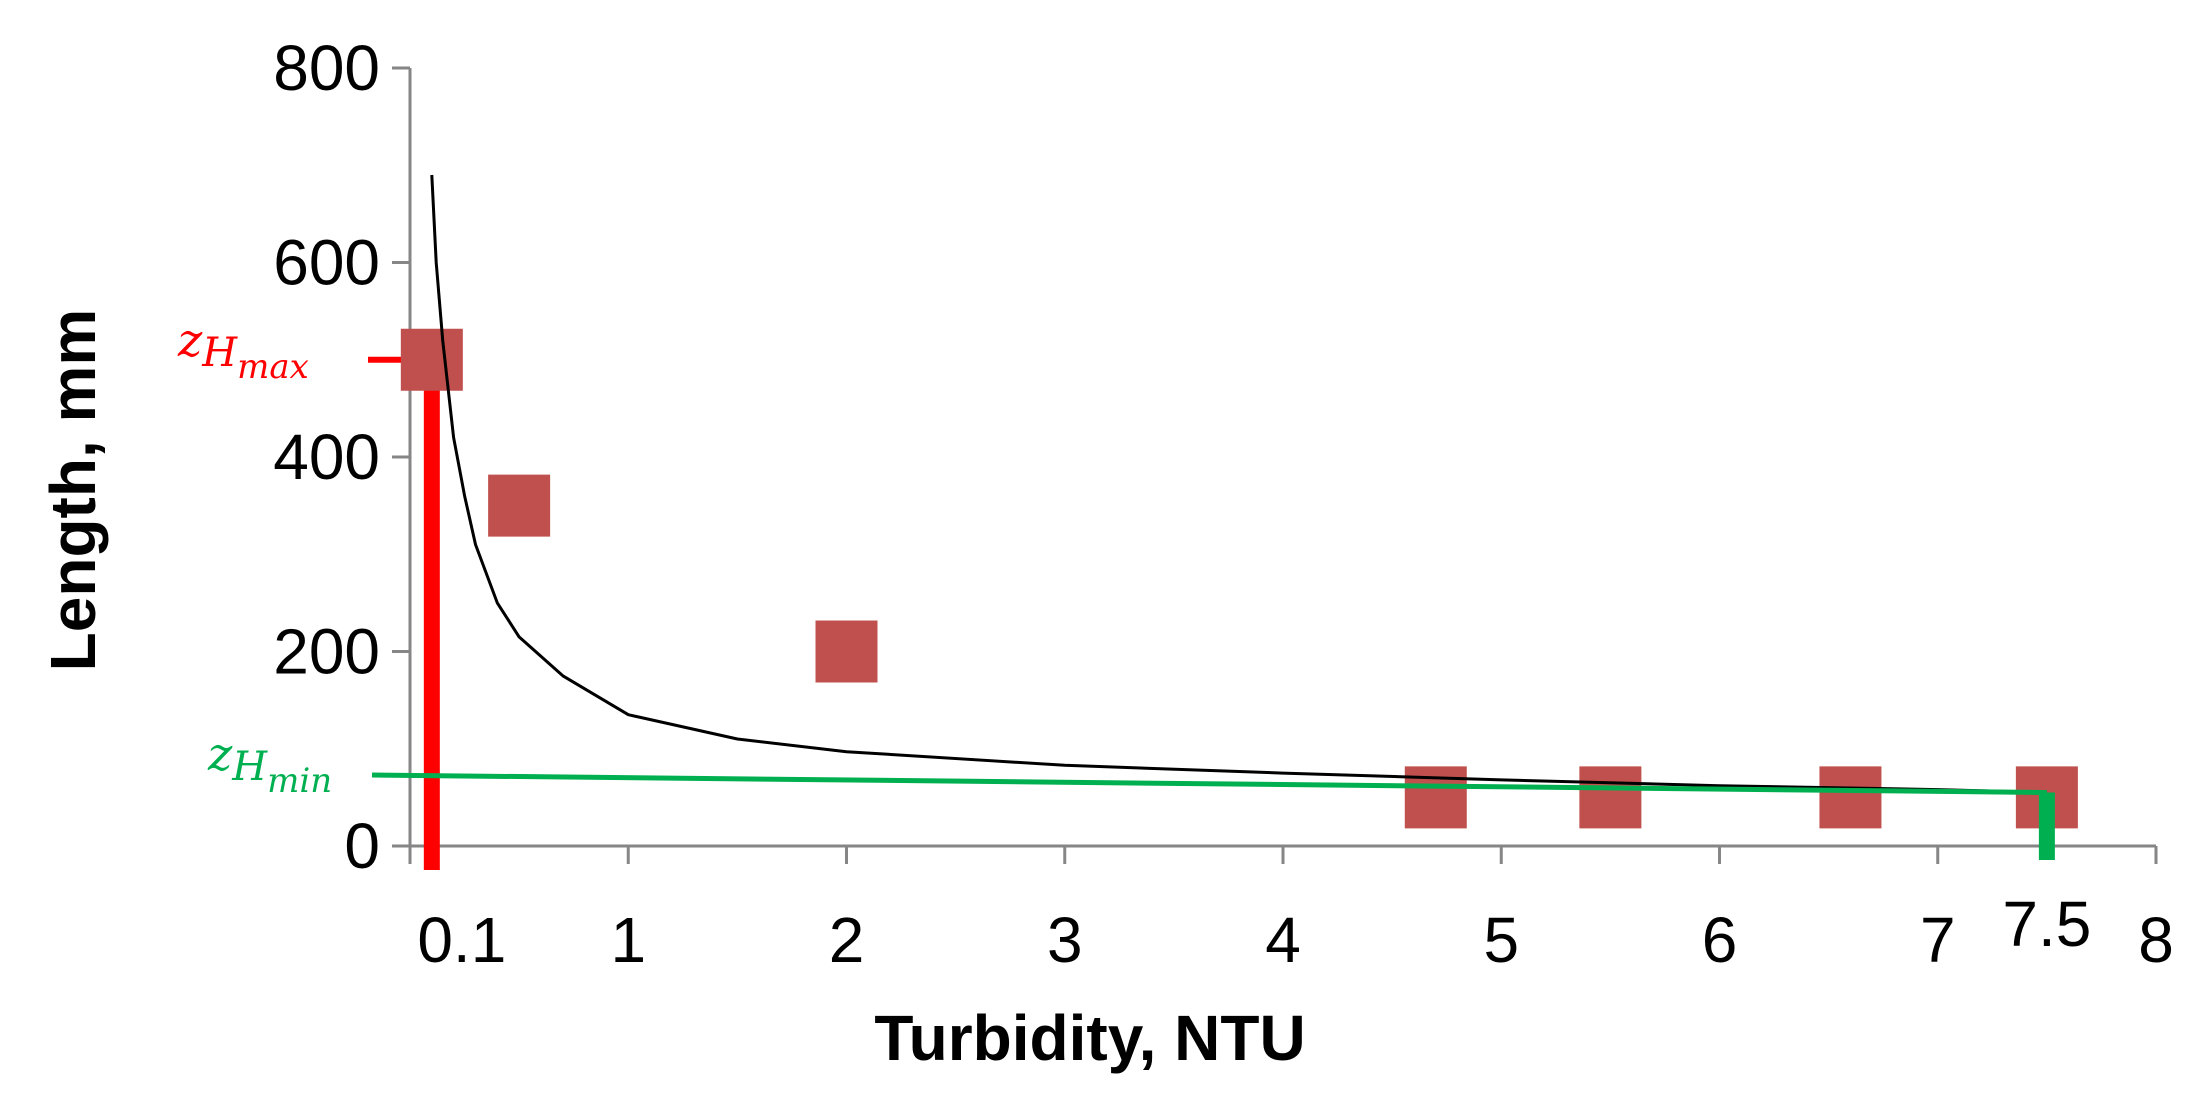  Describe the element at coordinates (1209, 784) in the screenshot. I see `zh-min-line` at that location.